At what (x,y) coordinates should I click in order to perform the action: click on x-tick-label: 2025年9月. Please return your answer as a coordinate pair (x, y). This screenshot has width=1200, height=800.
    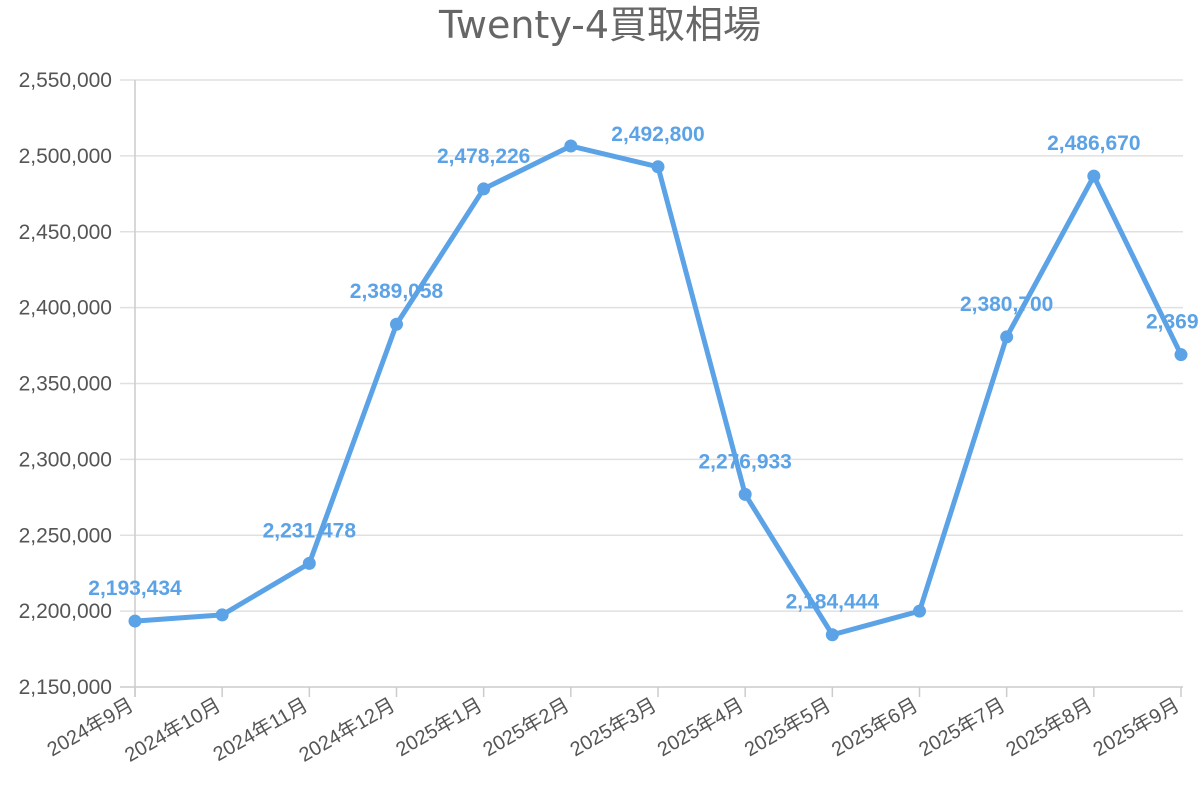
    Looking at the image, I should click on (1136, 727).